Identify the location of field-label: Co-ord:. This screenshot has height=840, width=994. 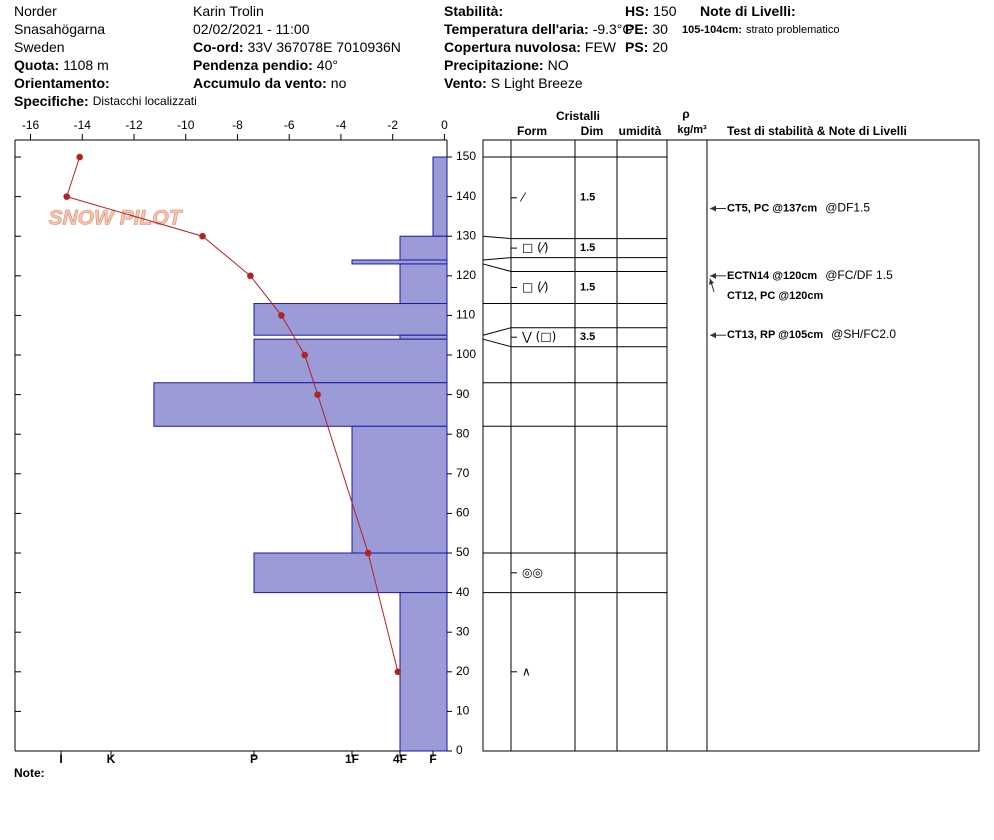
(218, 47).